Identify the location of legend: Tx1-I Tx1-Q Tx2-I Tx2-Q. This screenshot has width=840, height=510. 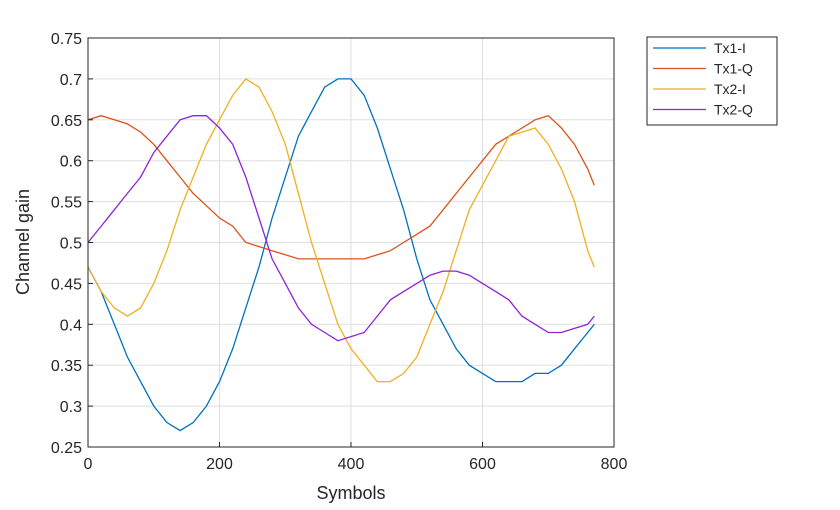
(712, 81).